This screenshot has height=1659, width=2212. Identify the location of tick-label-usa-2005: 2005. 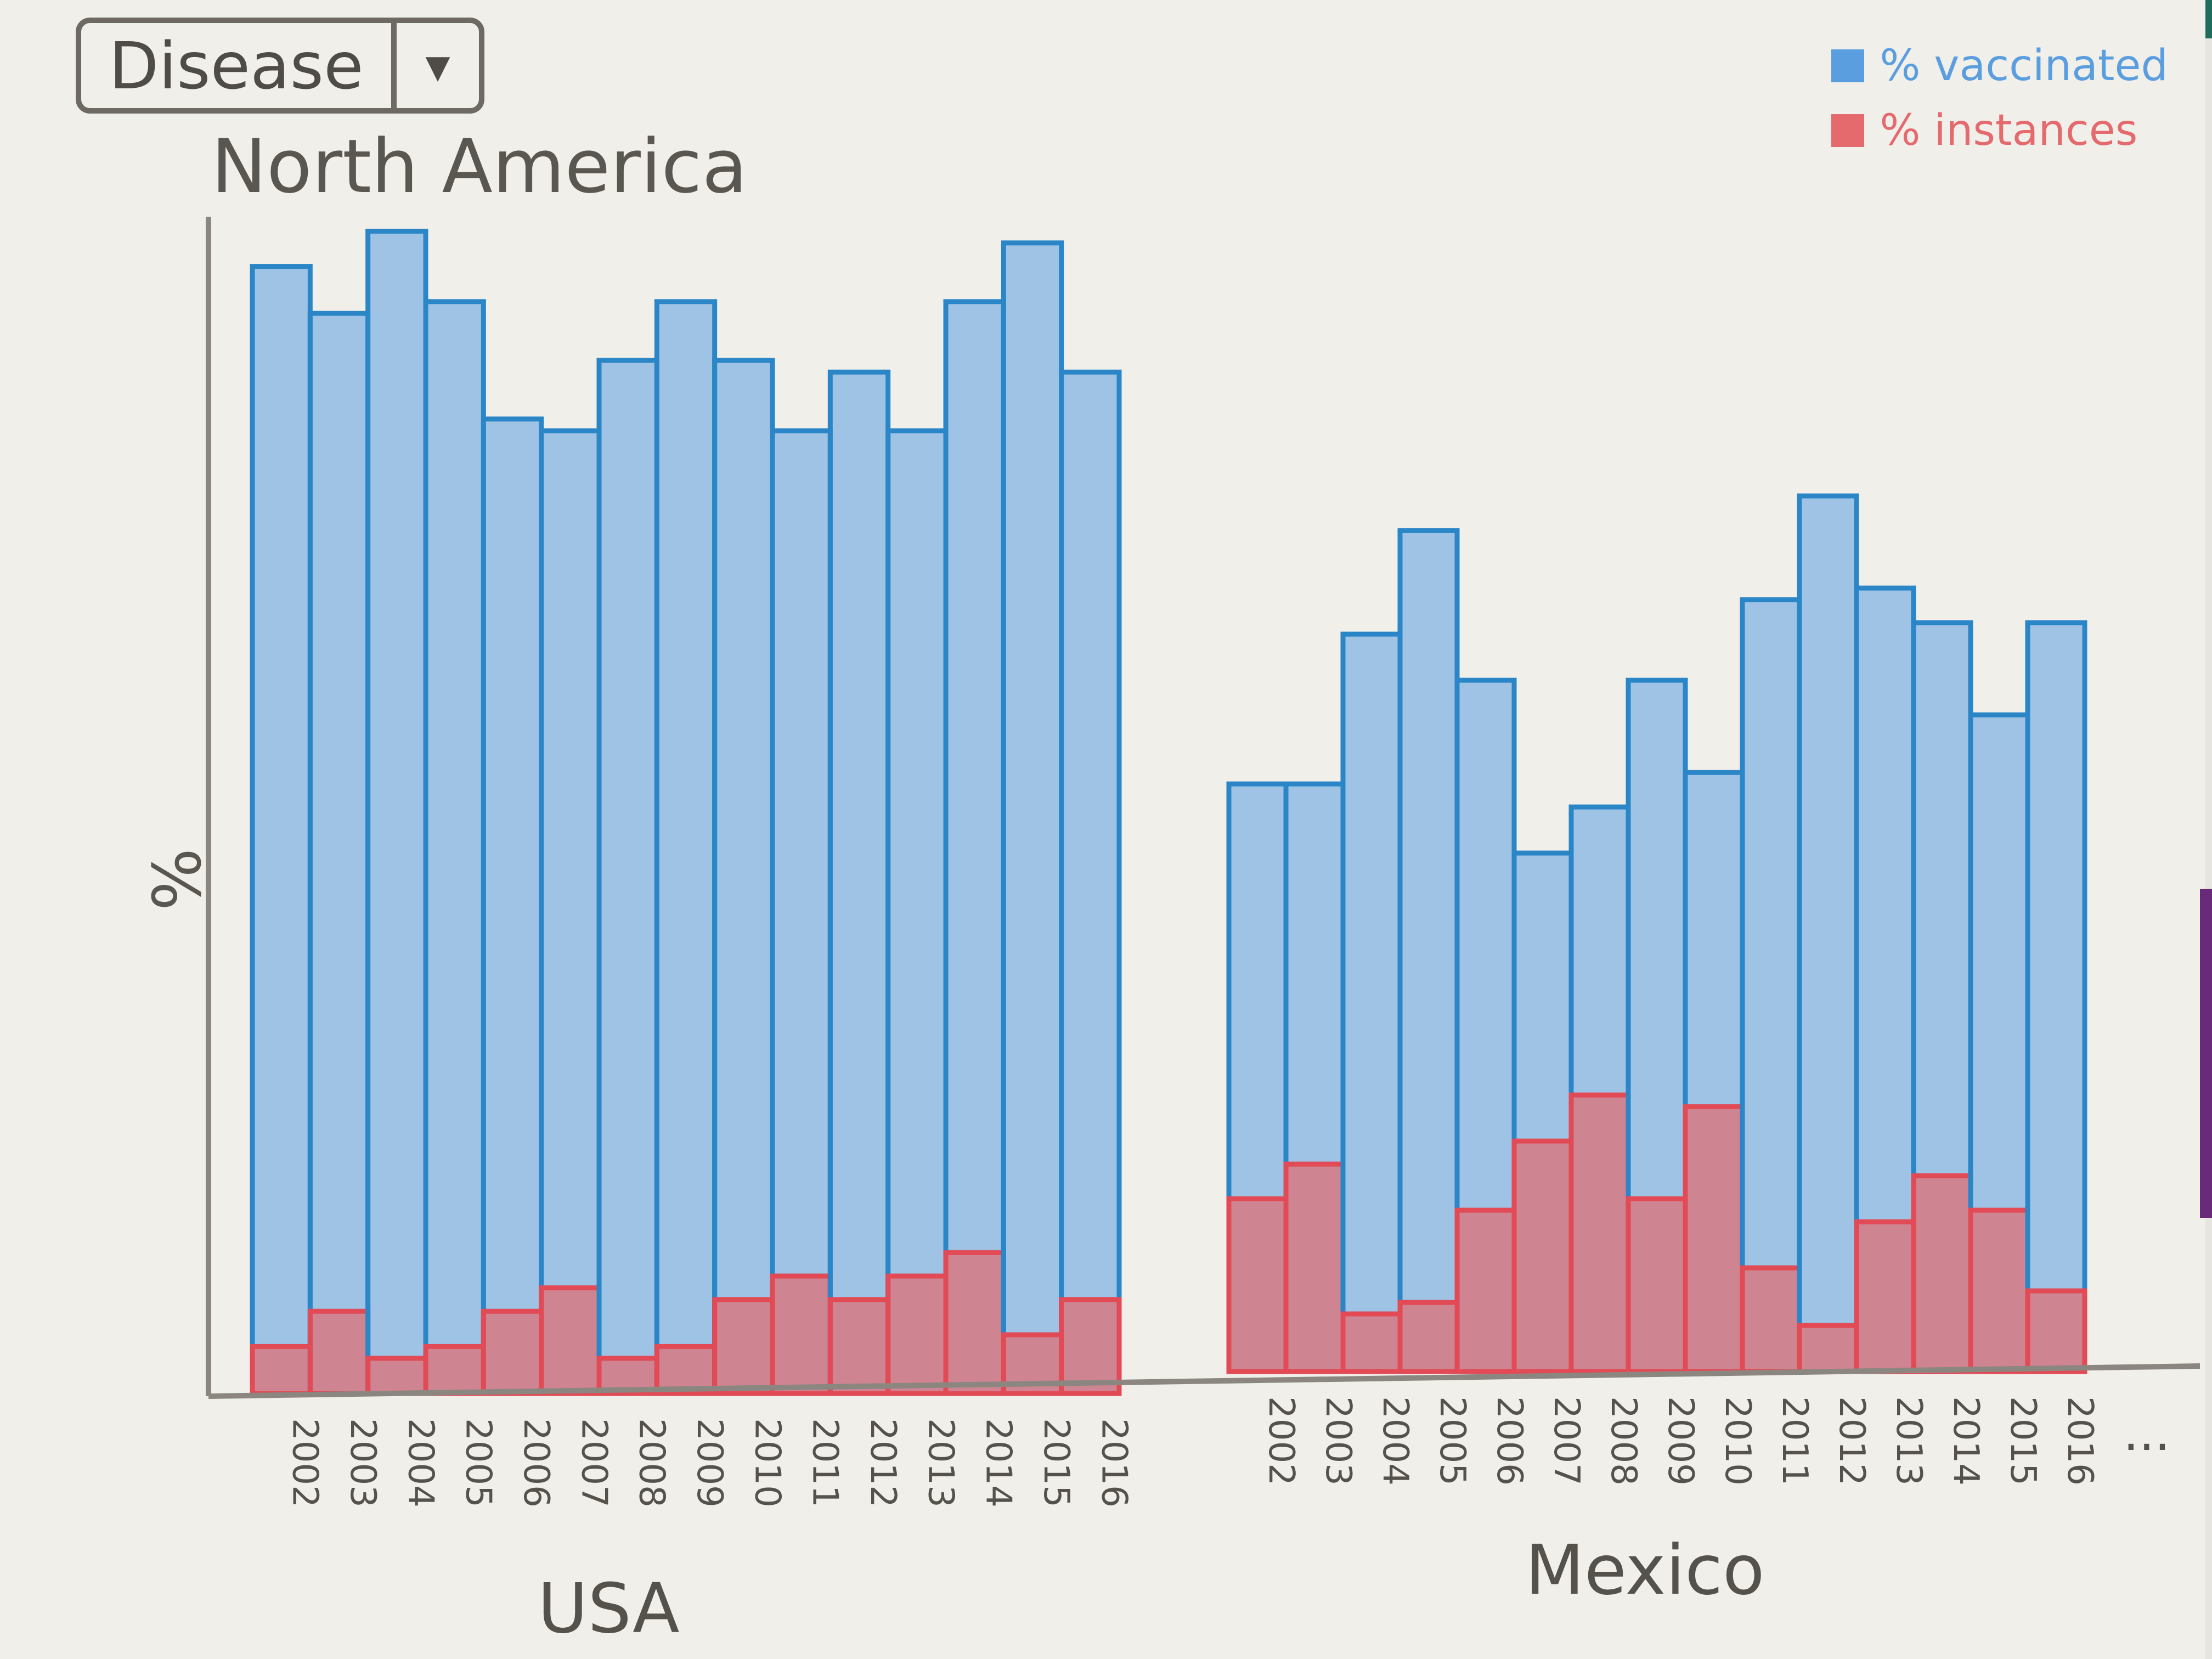
(478, 1463).